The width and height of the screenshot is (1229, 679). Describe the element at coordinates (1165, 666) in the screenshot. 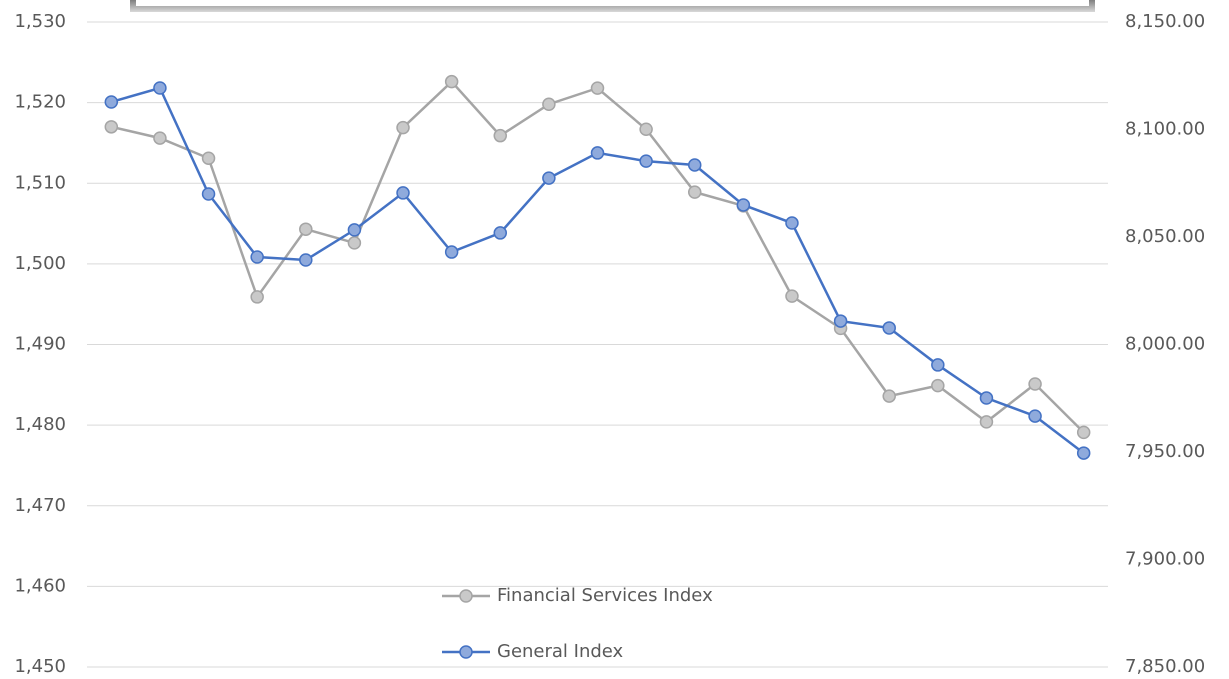

I see `y2-tick-label: 7,850.00` at that location.